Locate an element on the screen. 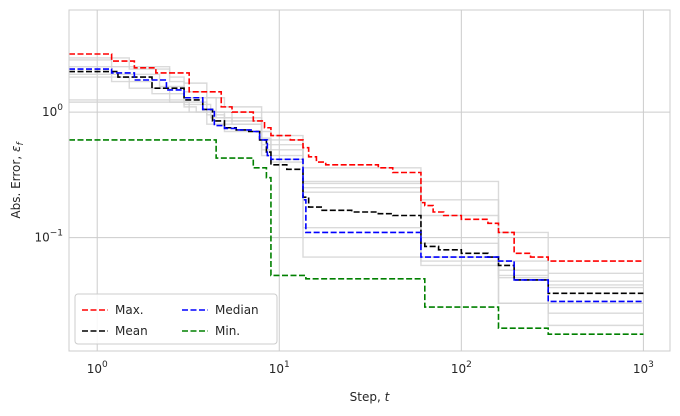 This screenshot has width=680, height=416. x-tick-label: 10⁰ is located at coordinates (97, 368).